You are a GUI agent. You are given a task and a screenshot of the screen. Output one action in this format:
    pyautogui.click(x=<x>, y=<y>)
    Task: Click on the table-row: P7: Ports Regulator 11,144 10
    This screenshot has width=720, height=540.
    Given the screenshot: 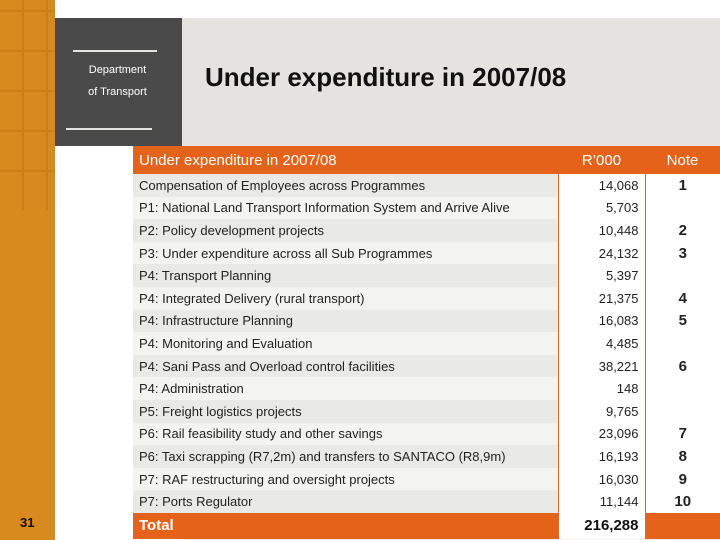 What is the action you would take?
    pyautogui.click(x=426, y=501)
    